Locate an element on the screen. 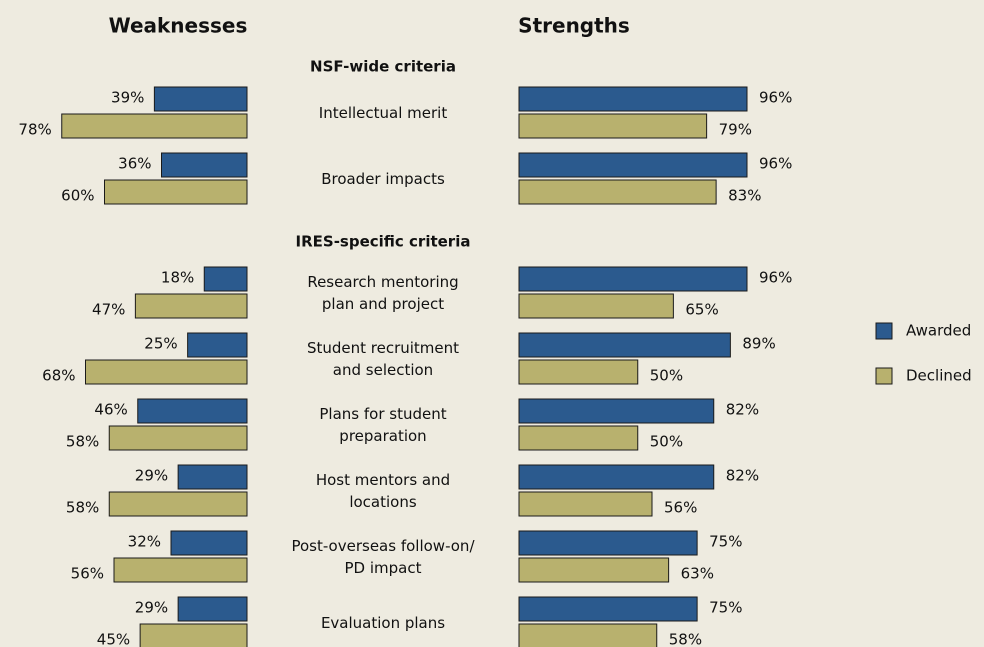 This screenshot has height=647, width=984. value-label: 60% is located at coordinates (77, 196).